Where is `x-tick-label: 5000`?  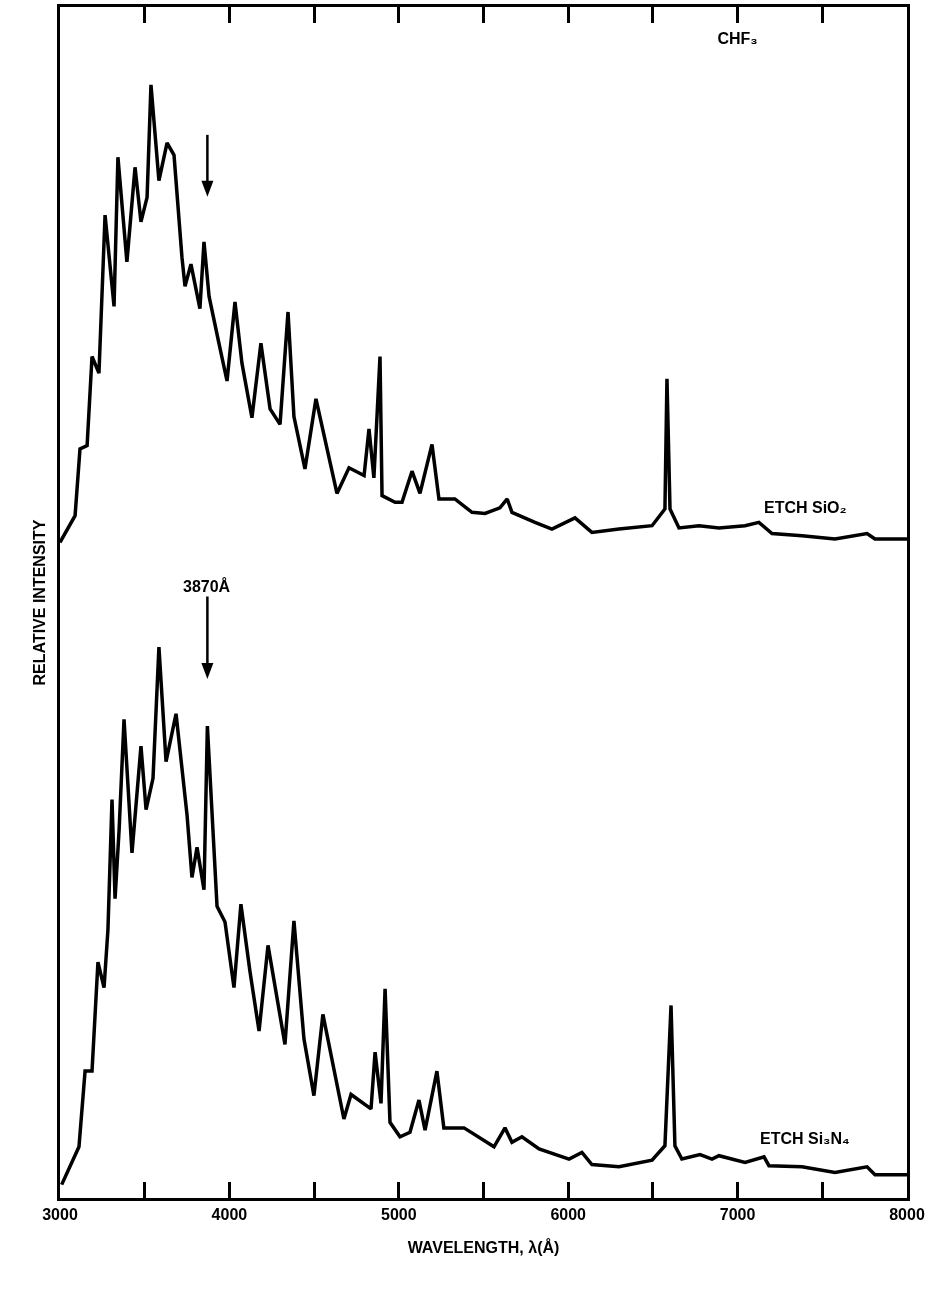 x-tick-label: 5000 is located at coordinates (399, 1214).